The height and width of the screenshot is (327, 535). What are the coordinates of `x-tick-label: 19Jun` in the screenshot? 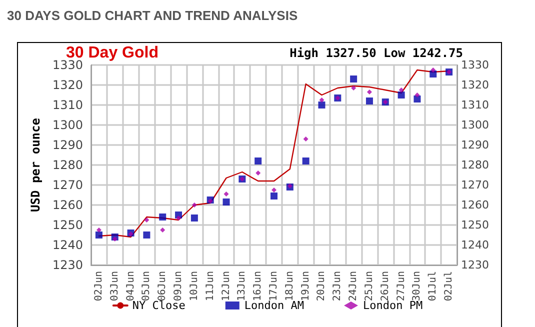 It's located at (306, 286).